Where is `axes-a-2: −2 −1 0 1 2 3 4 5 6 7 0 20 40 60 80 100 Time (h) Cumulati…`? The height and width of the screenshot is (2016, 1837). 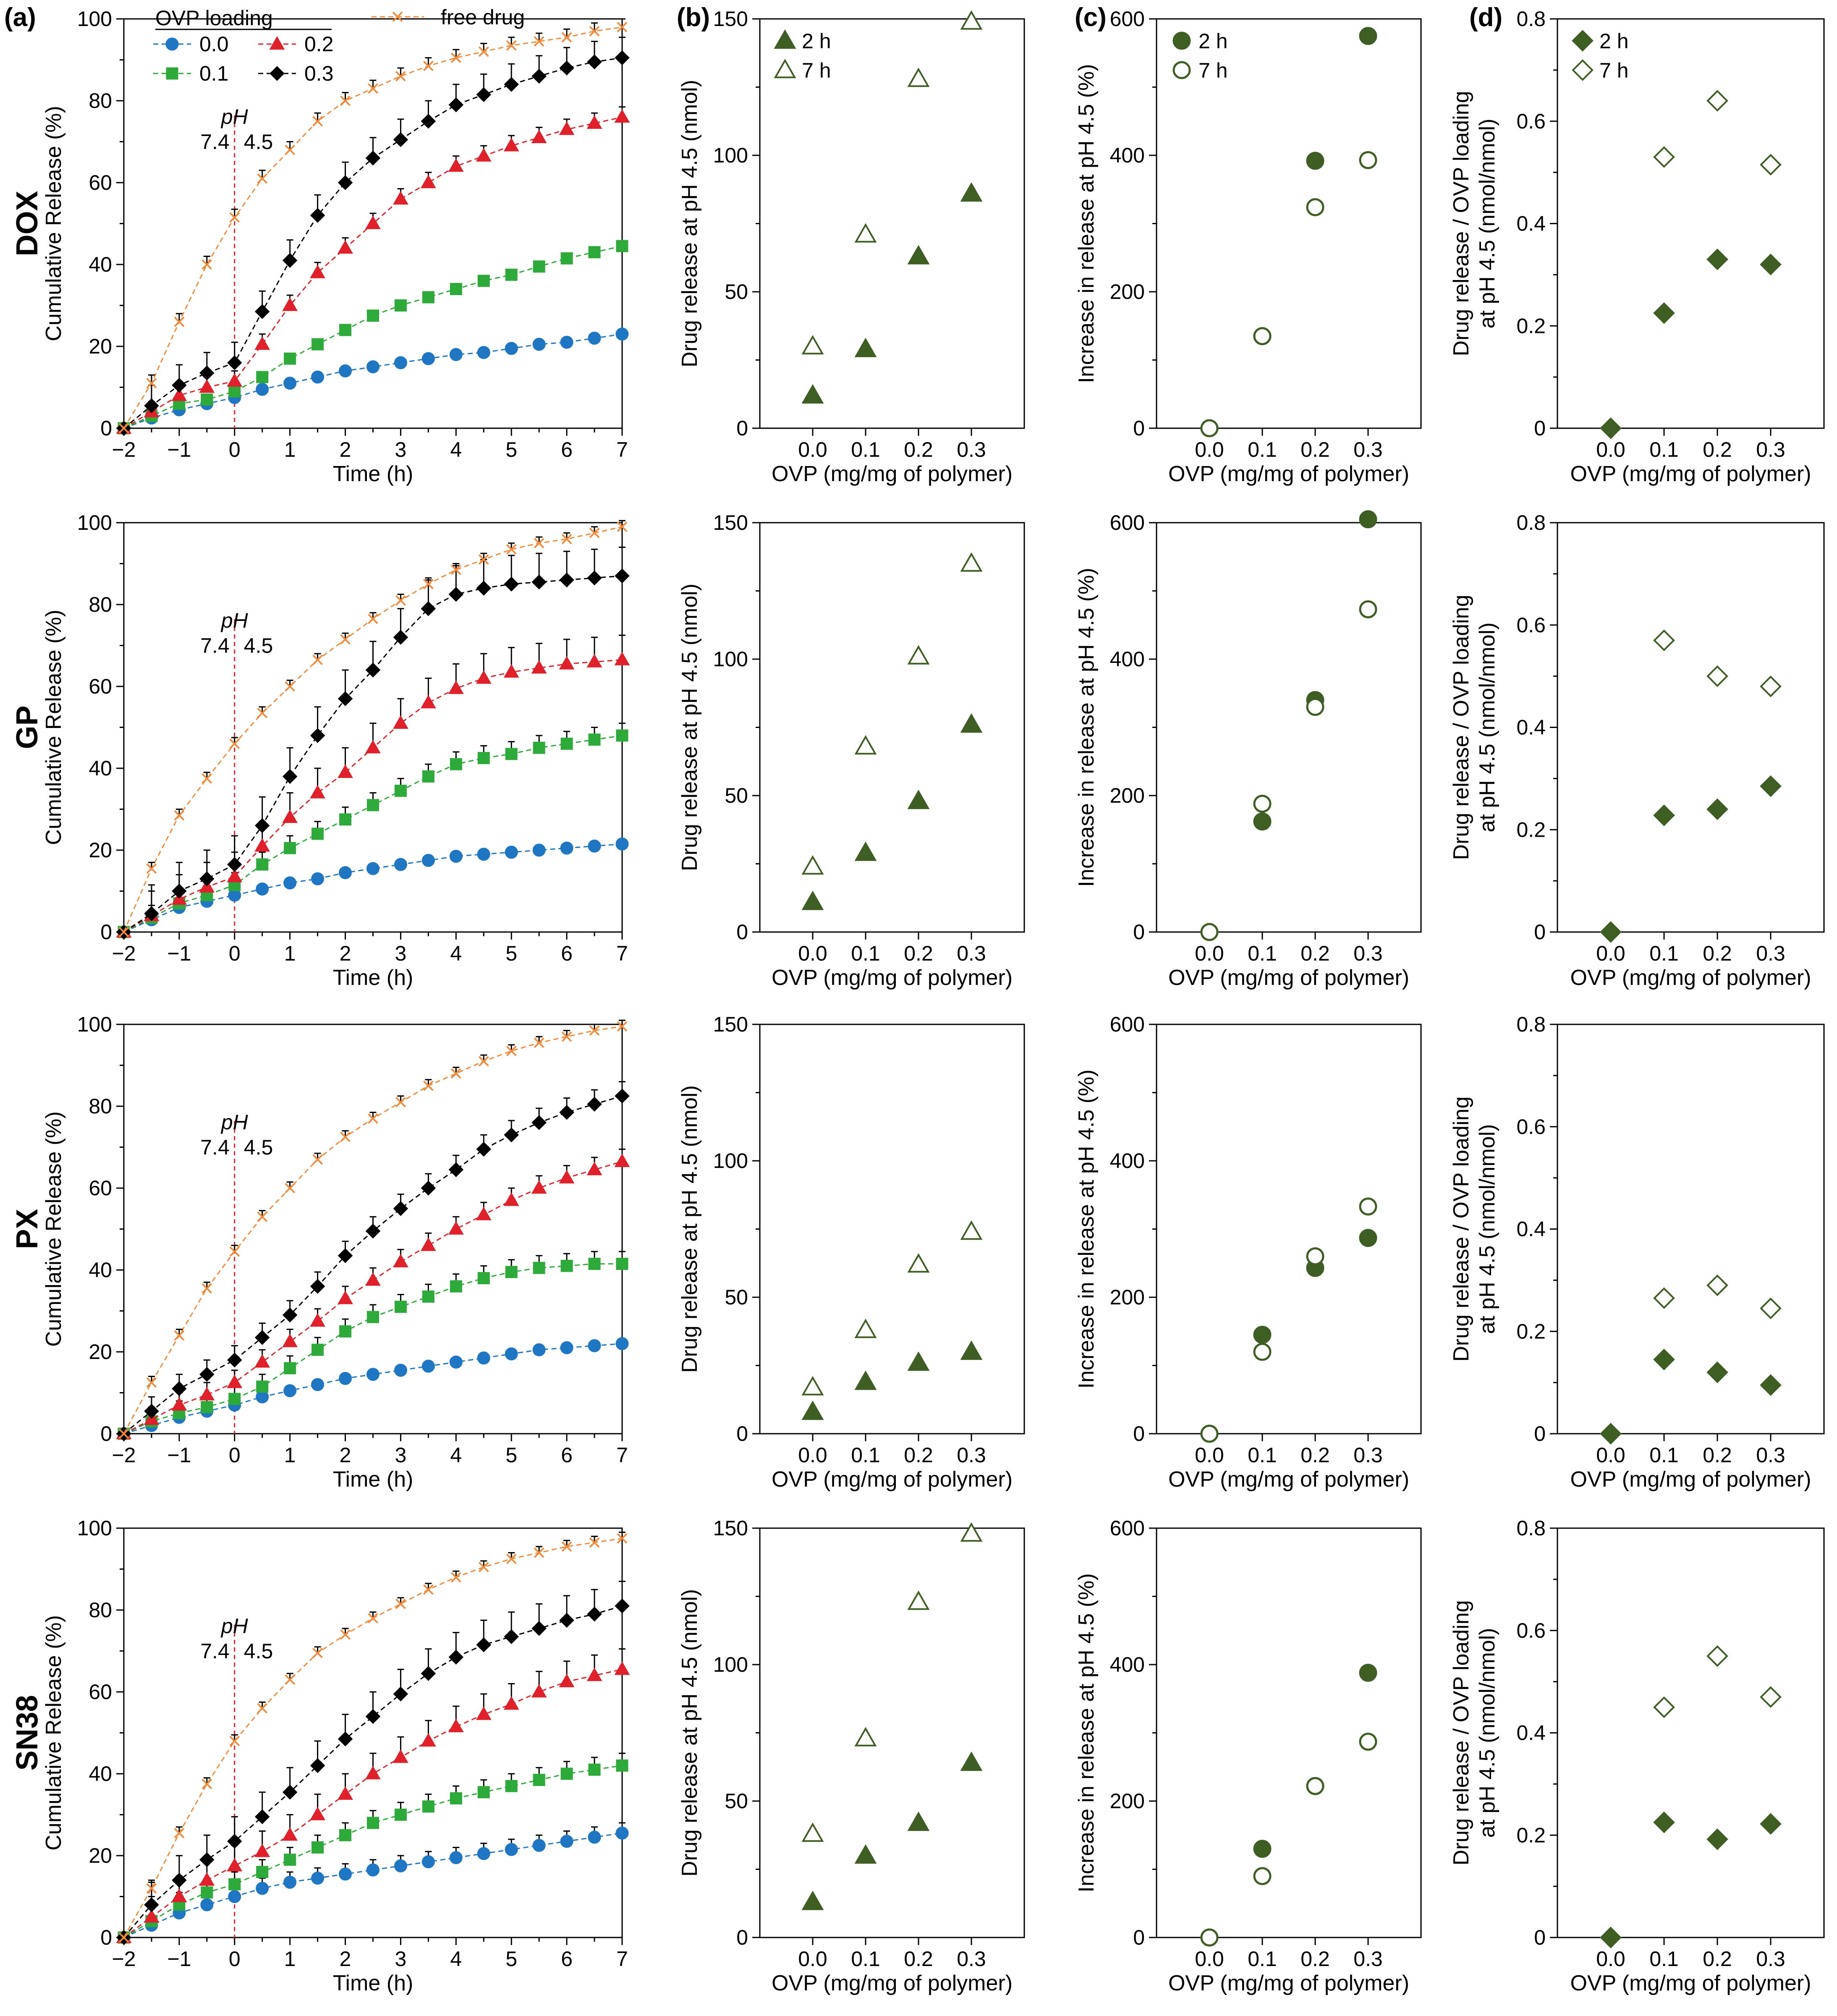
axes-a-2: −2 −1 0 1 2 3 4 5 6 7 0 20 40 60 80 100 Time (h) Cumulati… is located at coordinates (335, 1253).